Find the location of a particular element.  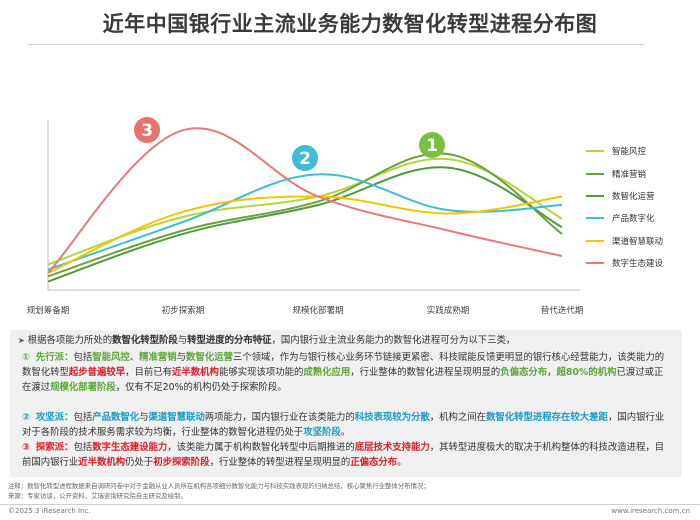

challenger-heading: 攻坚派： is located at coordinates (54, 417).